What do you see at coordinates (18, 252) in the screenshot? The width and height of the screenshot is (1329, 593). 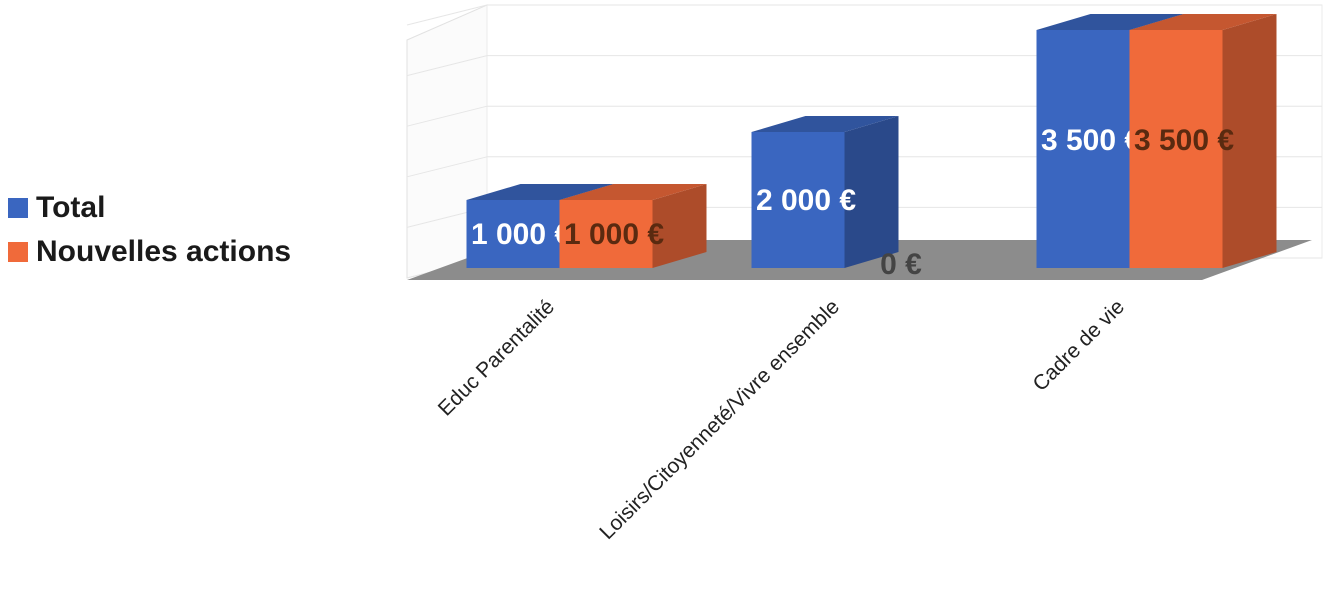 I see `legend-swatch-nouvelles-actions` at bounding box center [18, 252].